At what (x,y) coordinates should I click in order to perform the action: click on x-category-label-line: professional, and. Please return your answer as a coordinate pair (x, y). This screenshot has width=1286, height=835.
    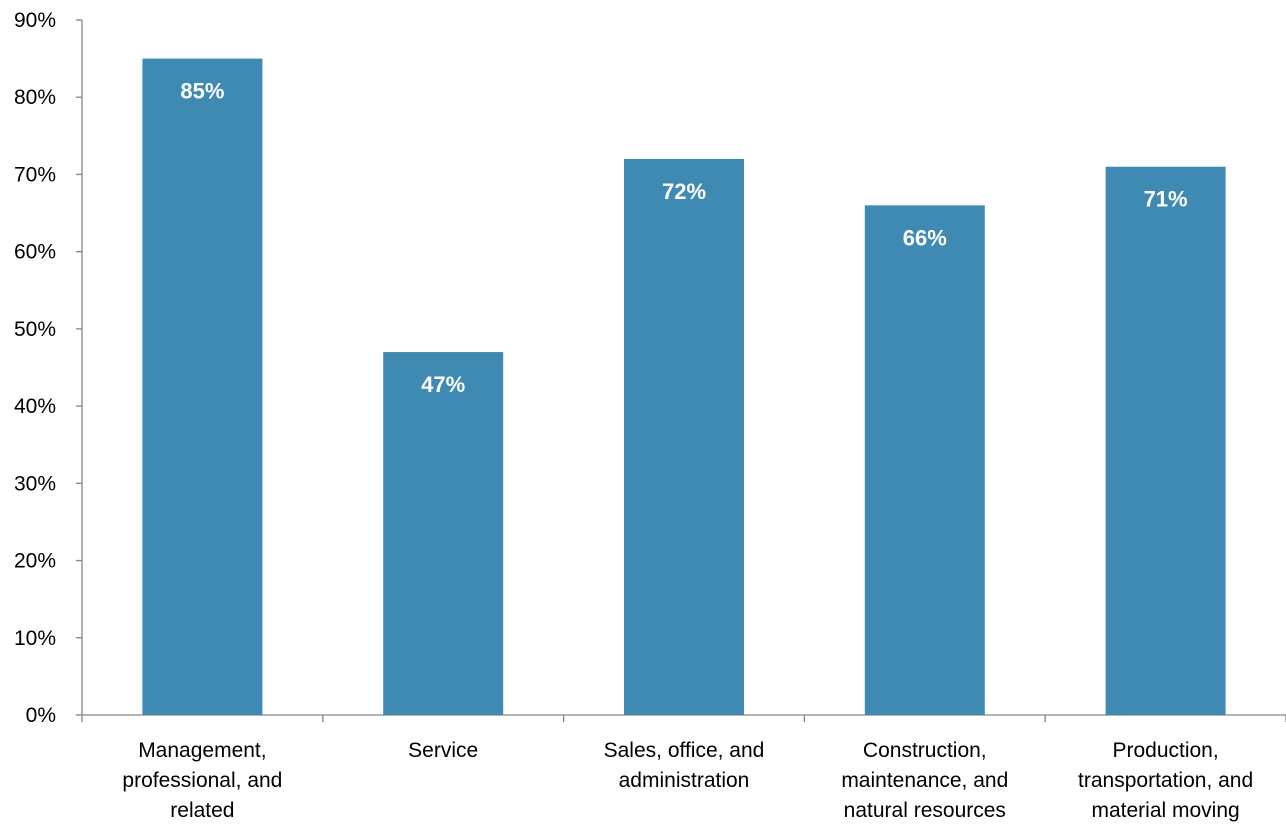
    Looking at the image, I should click on (202, 780).